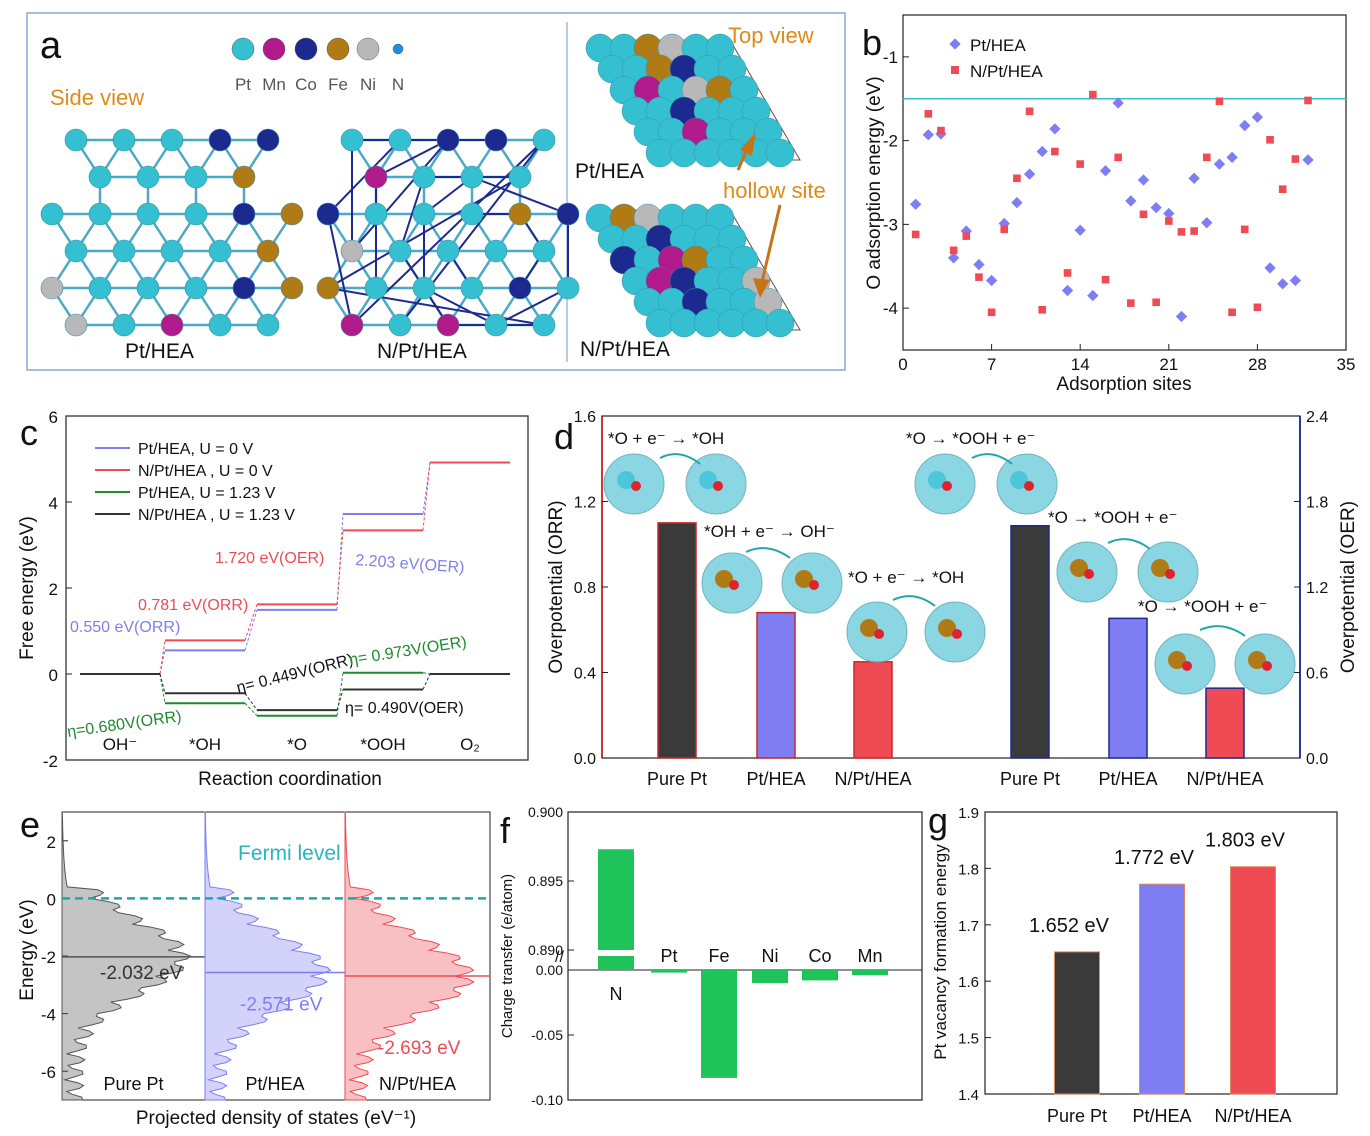  I want to click on legend-atom-n, so click(398, 49).